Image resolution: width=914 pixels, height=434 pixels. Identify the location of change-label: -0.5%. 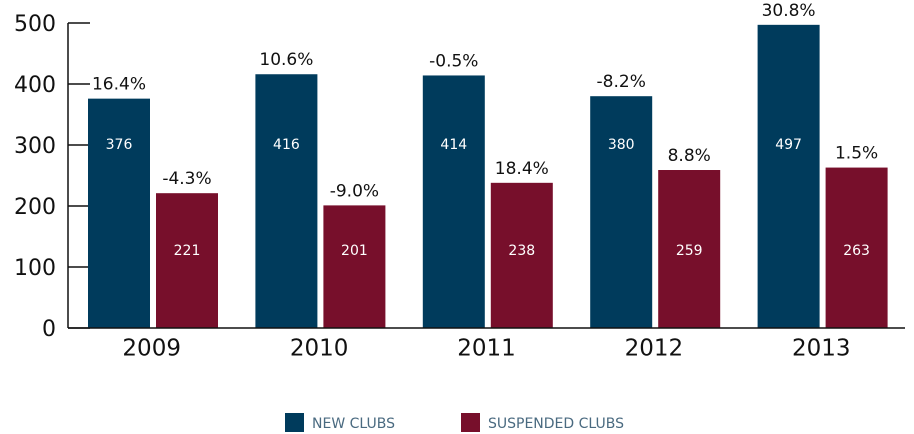
(453, 61).